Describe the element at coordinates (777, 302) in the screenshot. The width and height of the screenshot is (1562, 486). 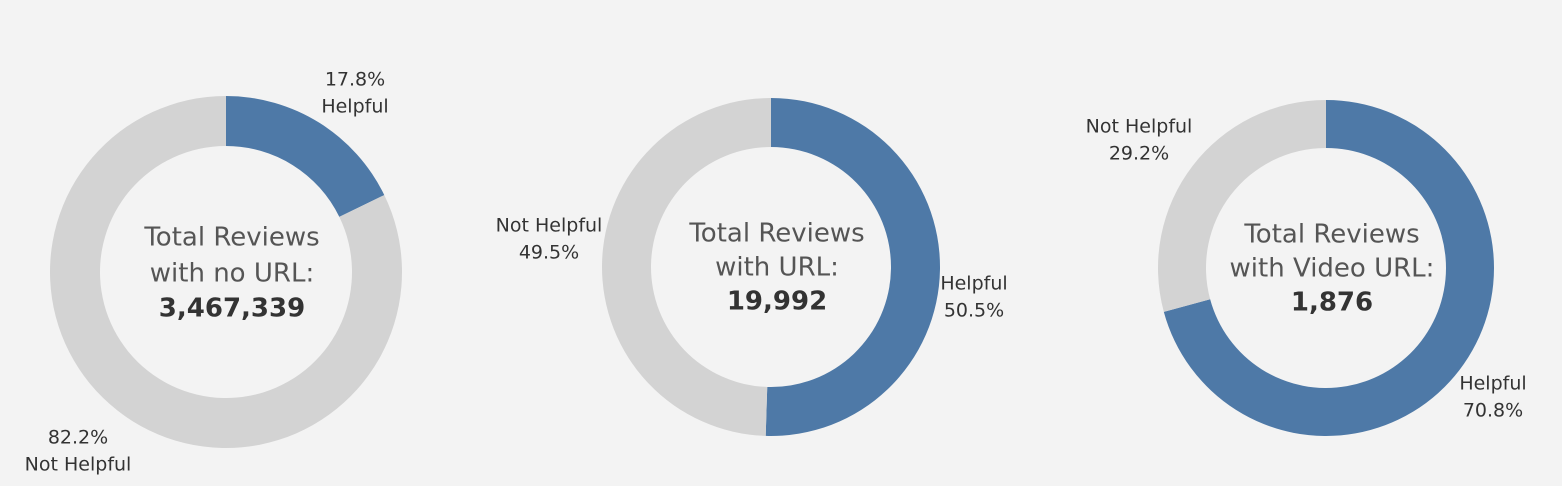
I see `center-total-value: 19,992` at that location.